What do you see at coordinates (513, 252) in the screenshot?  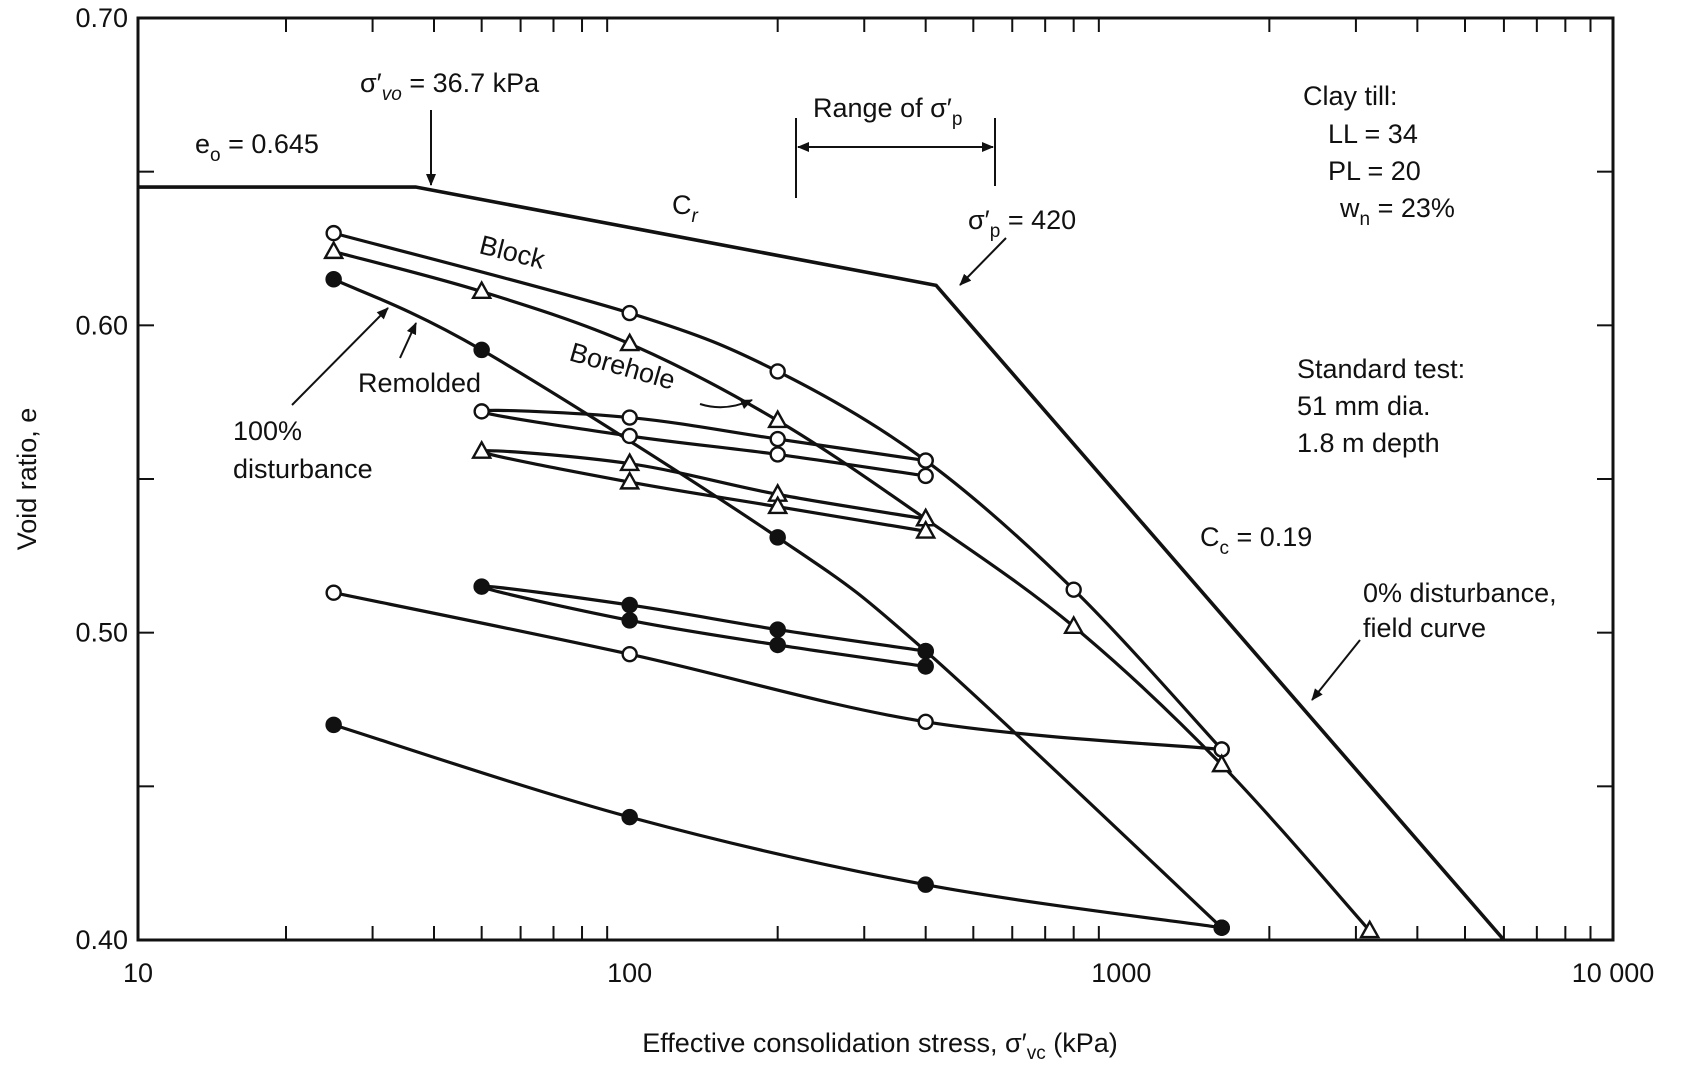 I see `block-label: Block` at bounding box center [513, 252].